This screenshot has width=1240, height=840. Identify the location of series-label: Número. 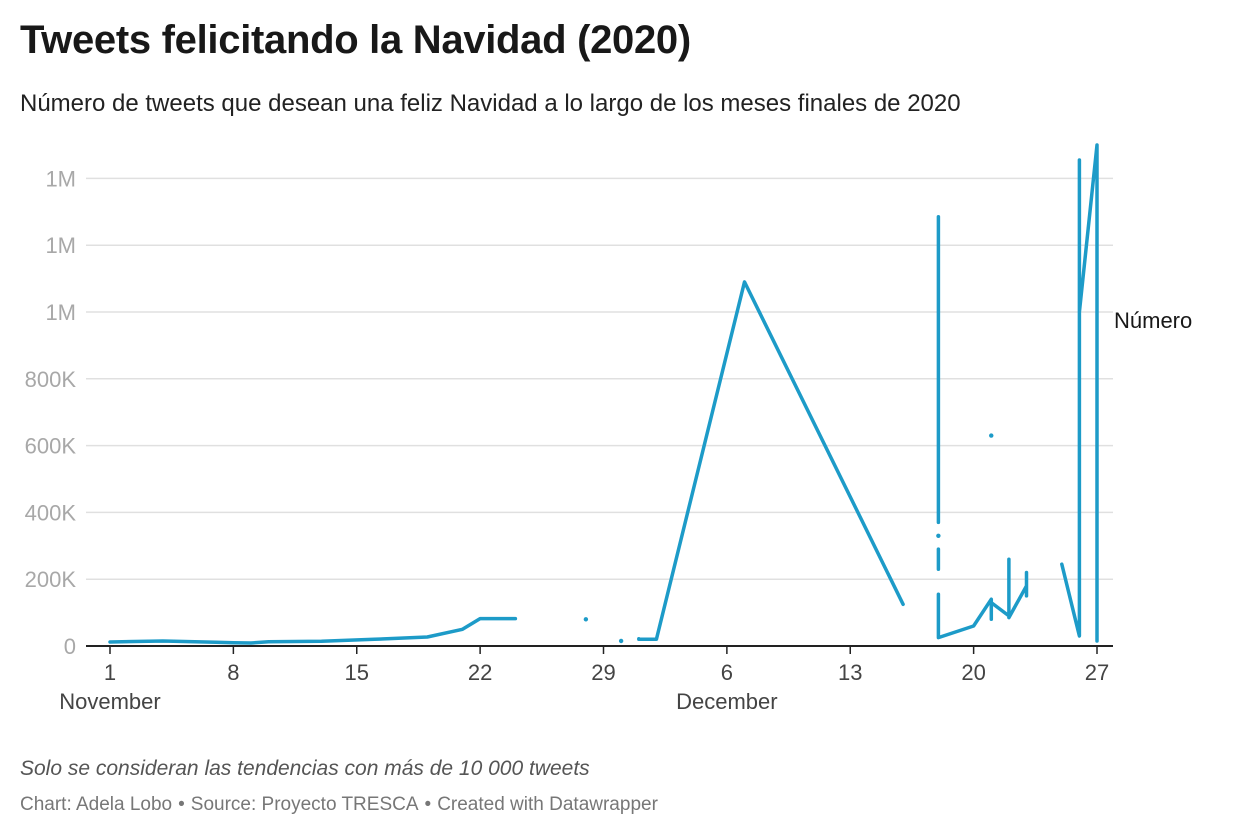
(1153, 320).